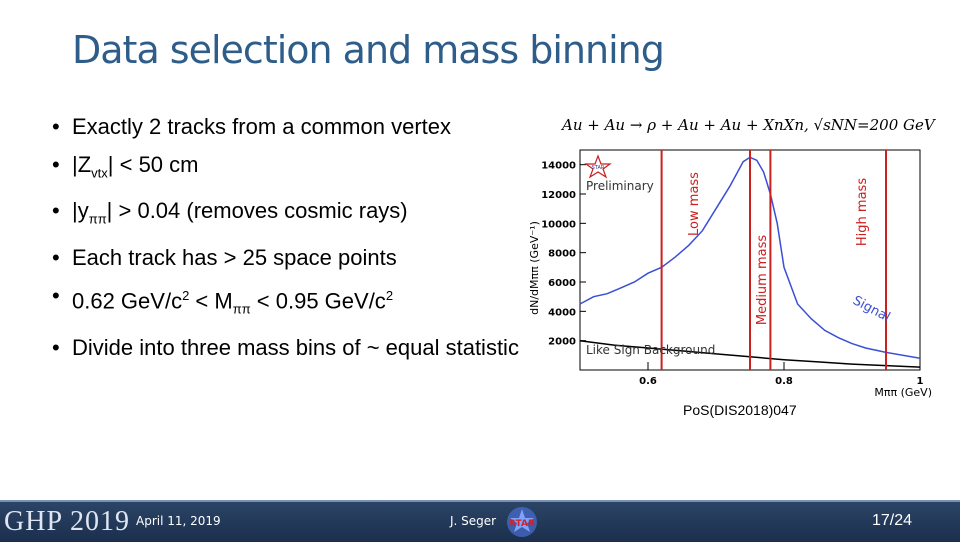  What do you see at coordinates (287, 127) in the screenshot?
I see `bullet-tracks: Exactly 2 tracks from a common vertex` at bounding box center [287, 127].